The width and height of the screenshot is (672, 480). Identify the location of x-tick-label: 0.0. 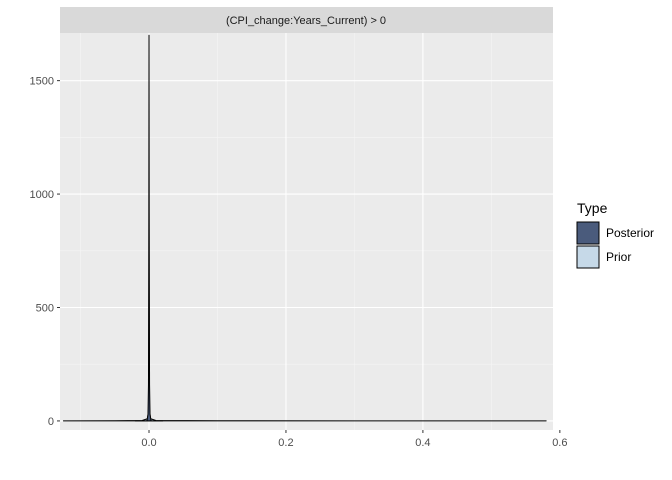
(148, 443).